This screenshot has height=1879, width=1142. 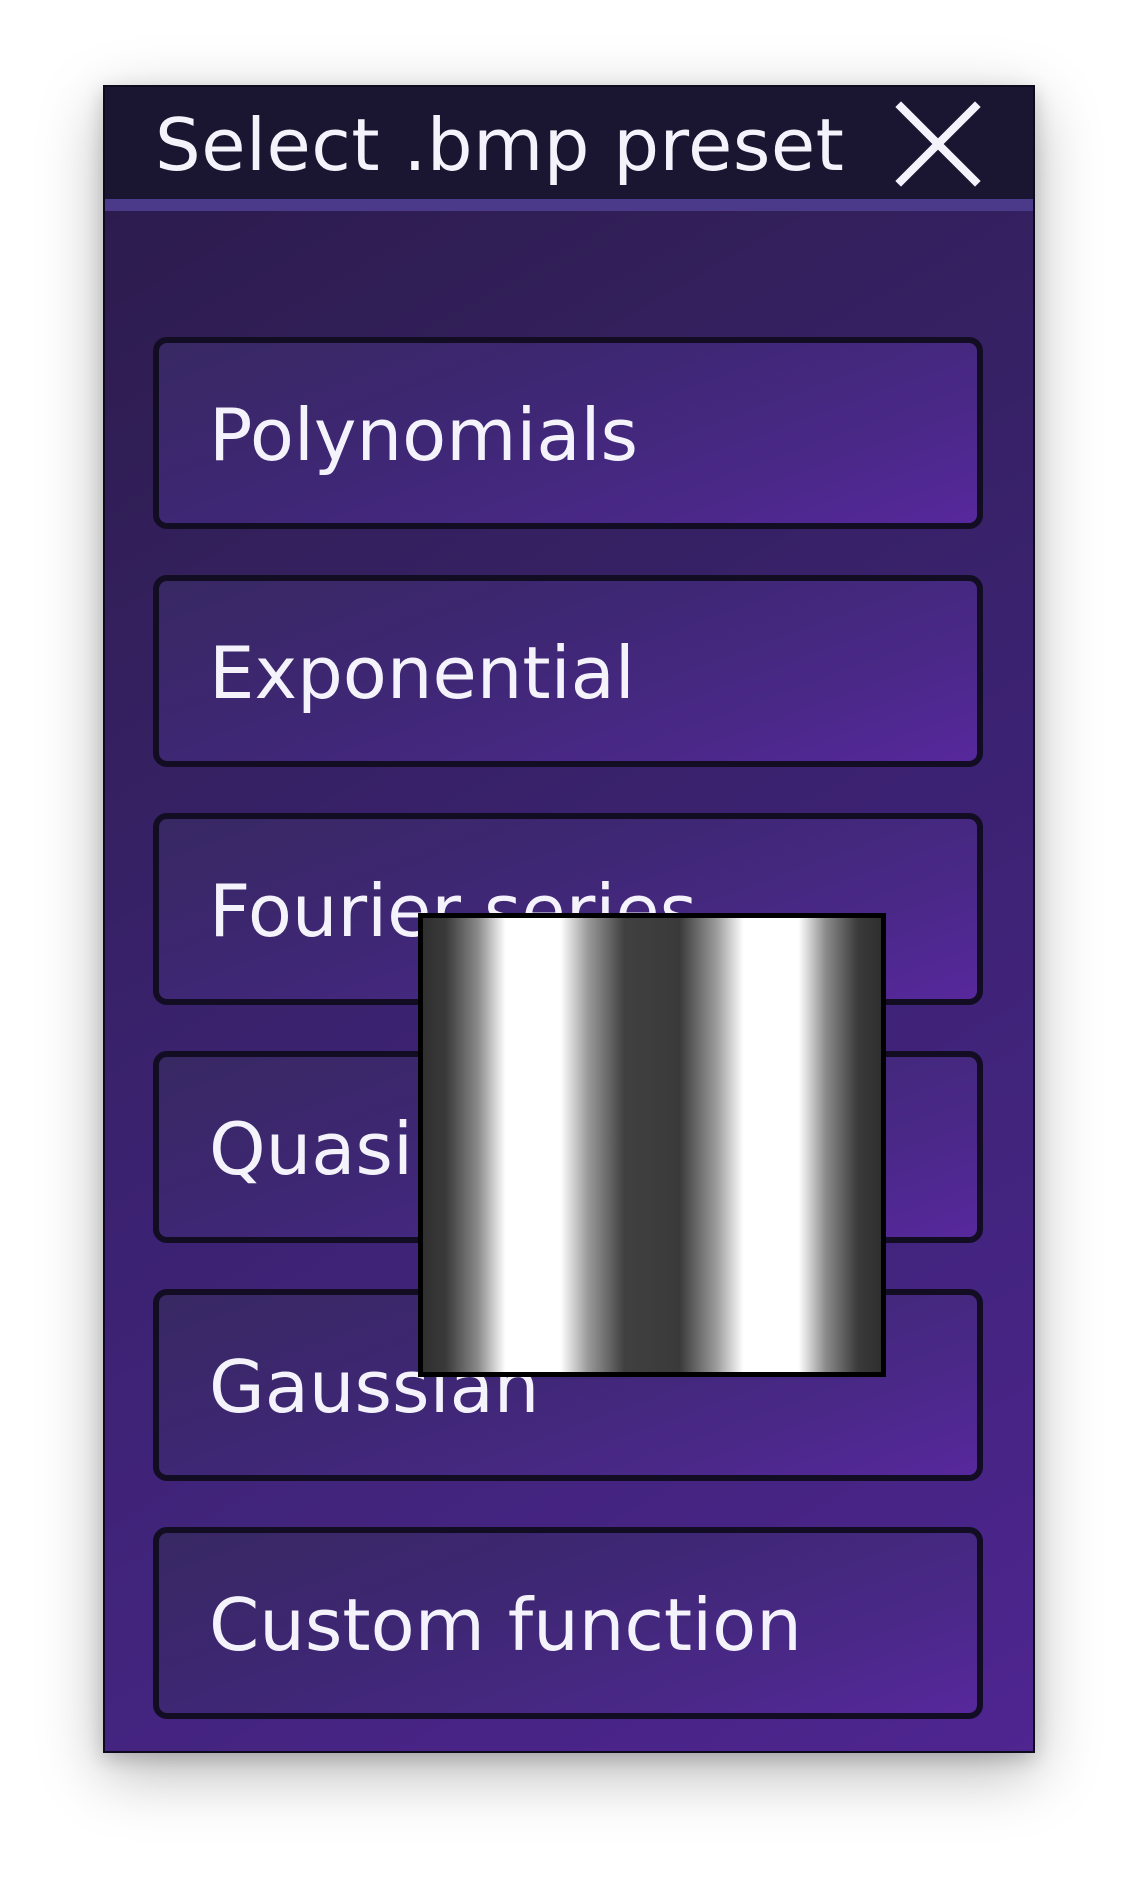 I want to click on close-button, so click(x=938, y=144).